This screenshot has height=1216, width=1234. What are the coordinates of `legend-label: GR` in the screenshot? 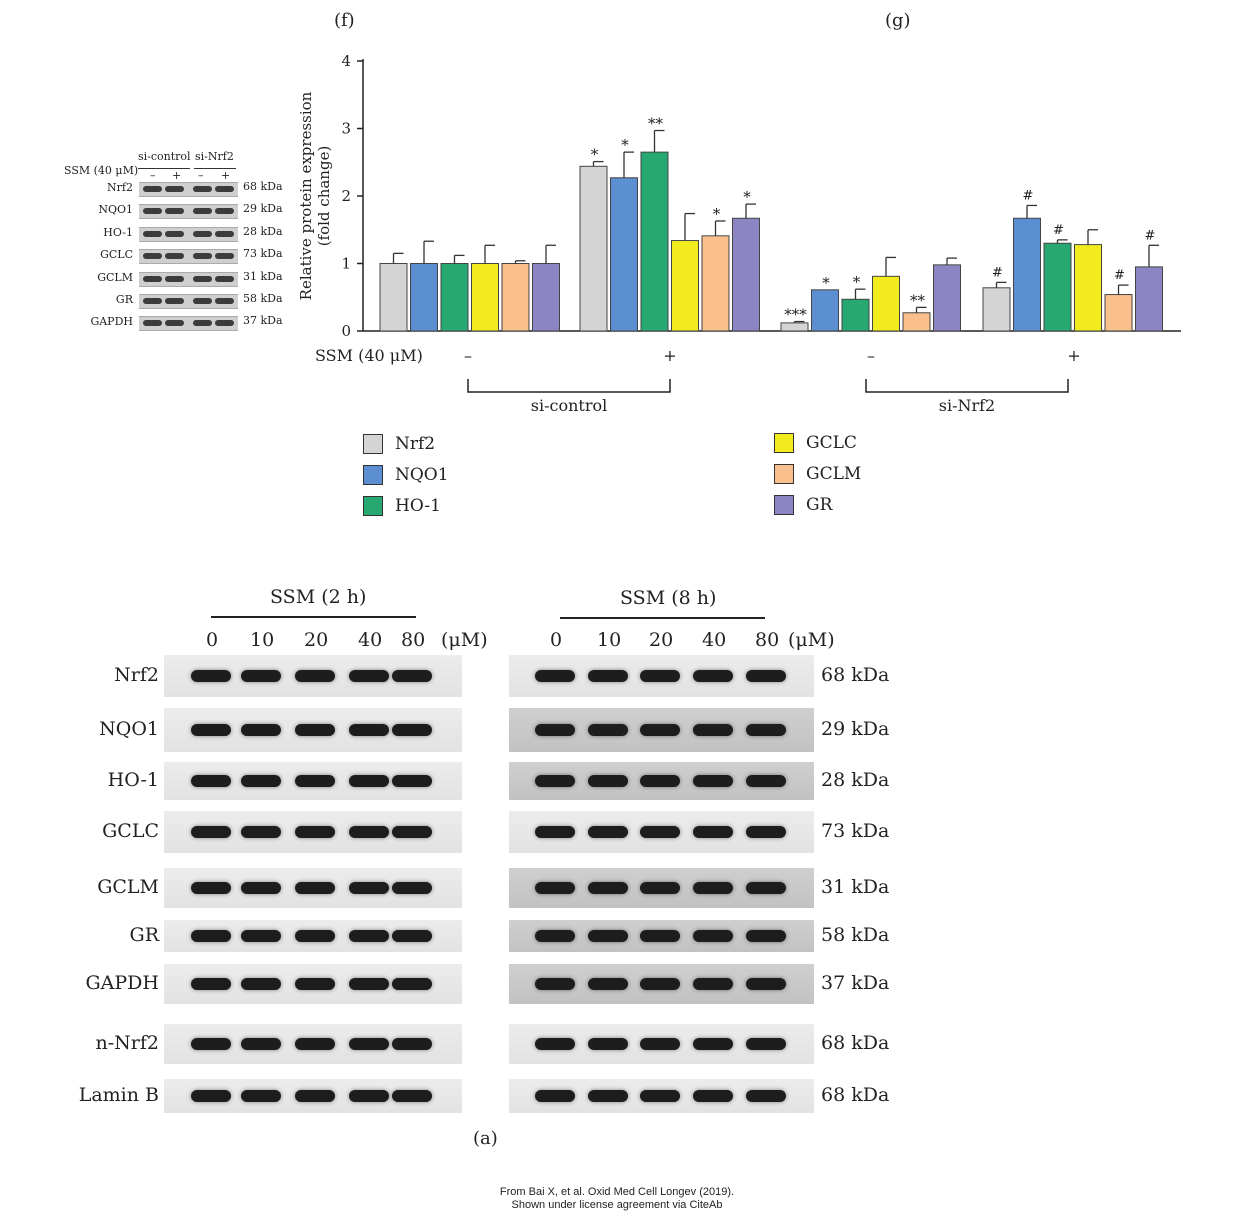 It's located at (819, 505).